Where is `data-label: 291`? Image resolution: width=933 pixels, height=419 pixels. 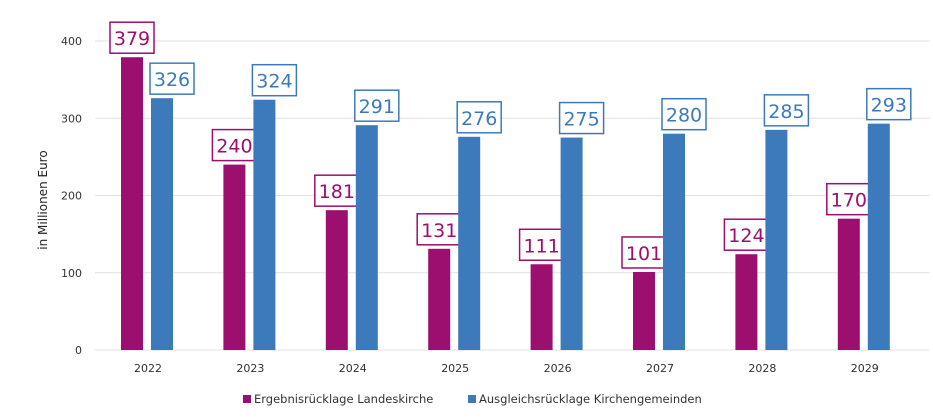 data-label: 291 is located at coordinates (377, 107).